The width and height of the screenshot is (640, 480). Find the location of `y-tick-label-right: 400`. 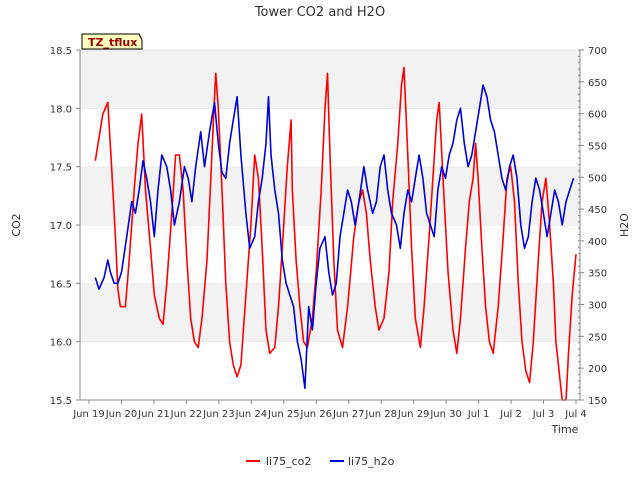

y-tick-label-right: 400 is located at coordinates (597, 242).